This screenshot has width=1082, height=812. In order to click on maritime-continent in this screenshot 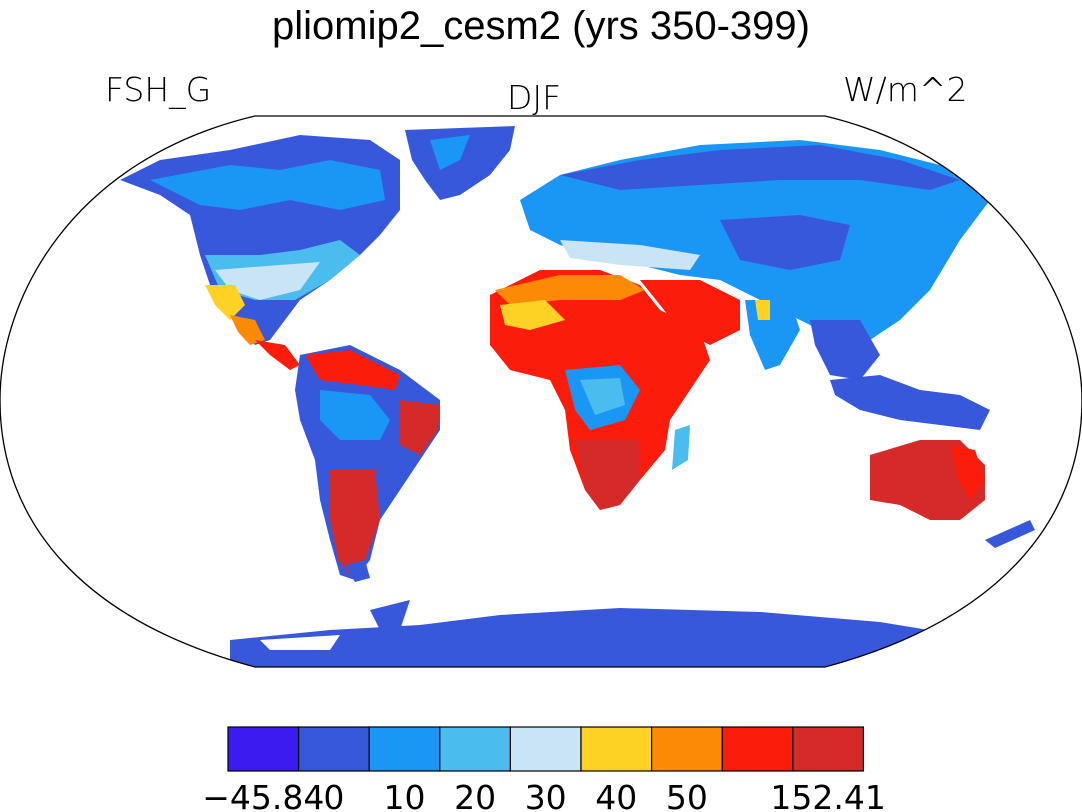, I will do `click(910, 402)`.